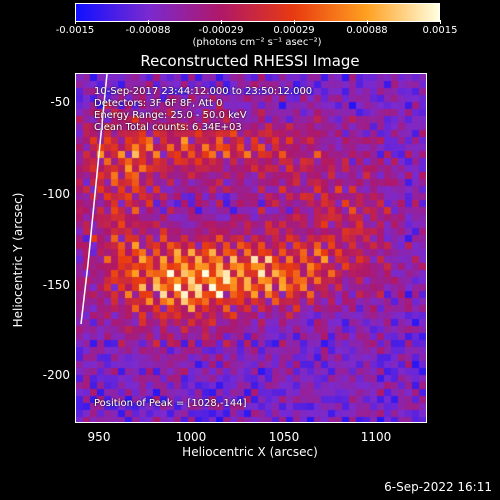 Image resolution: width=500 pixels, height=500 pixels. Describe the element at coordinates (440, 30) in the screenshot. I see `colorbar-tick-label: 0.0015` at that location.